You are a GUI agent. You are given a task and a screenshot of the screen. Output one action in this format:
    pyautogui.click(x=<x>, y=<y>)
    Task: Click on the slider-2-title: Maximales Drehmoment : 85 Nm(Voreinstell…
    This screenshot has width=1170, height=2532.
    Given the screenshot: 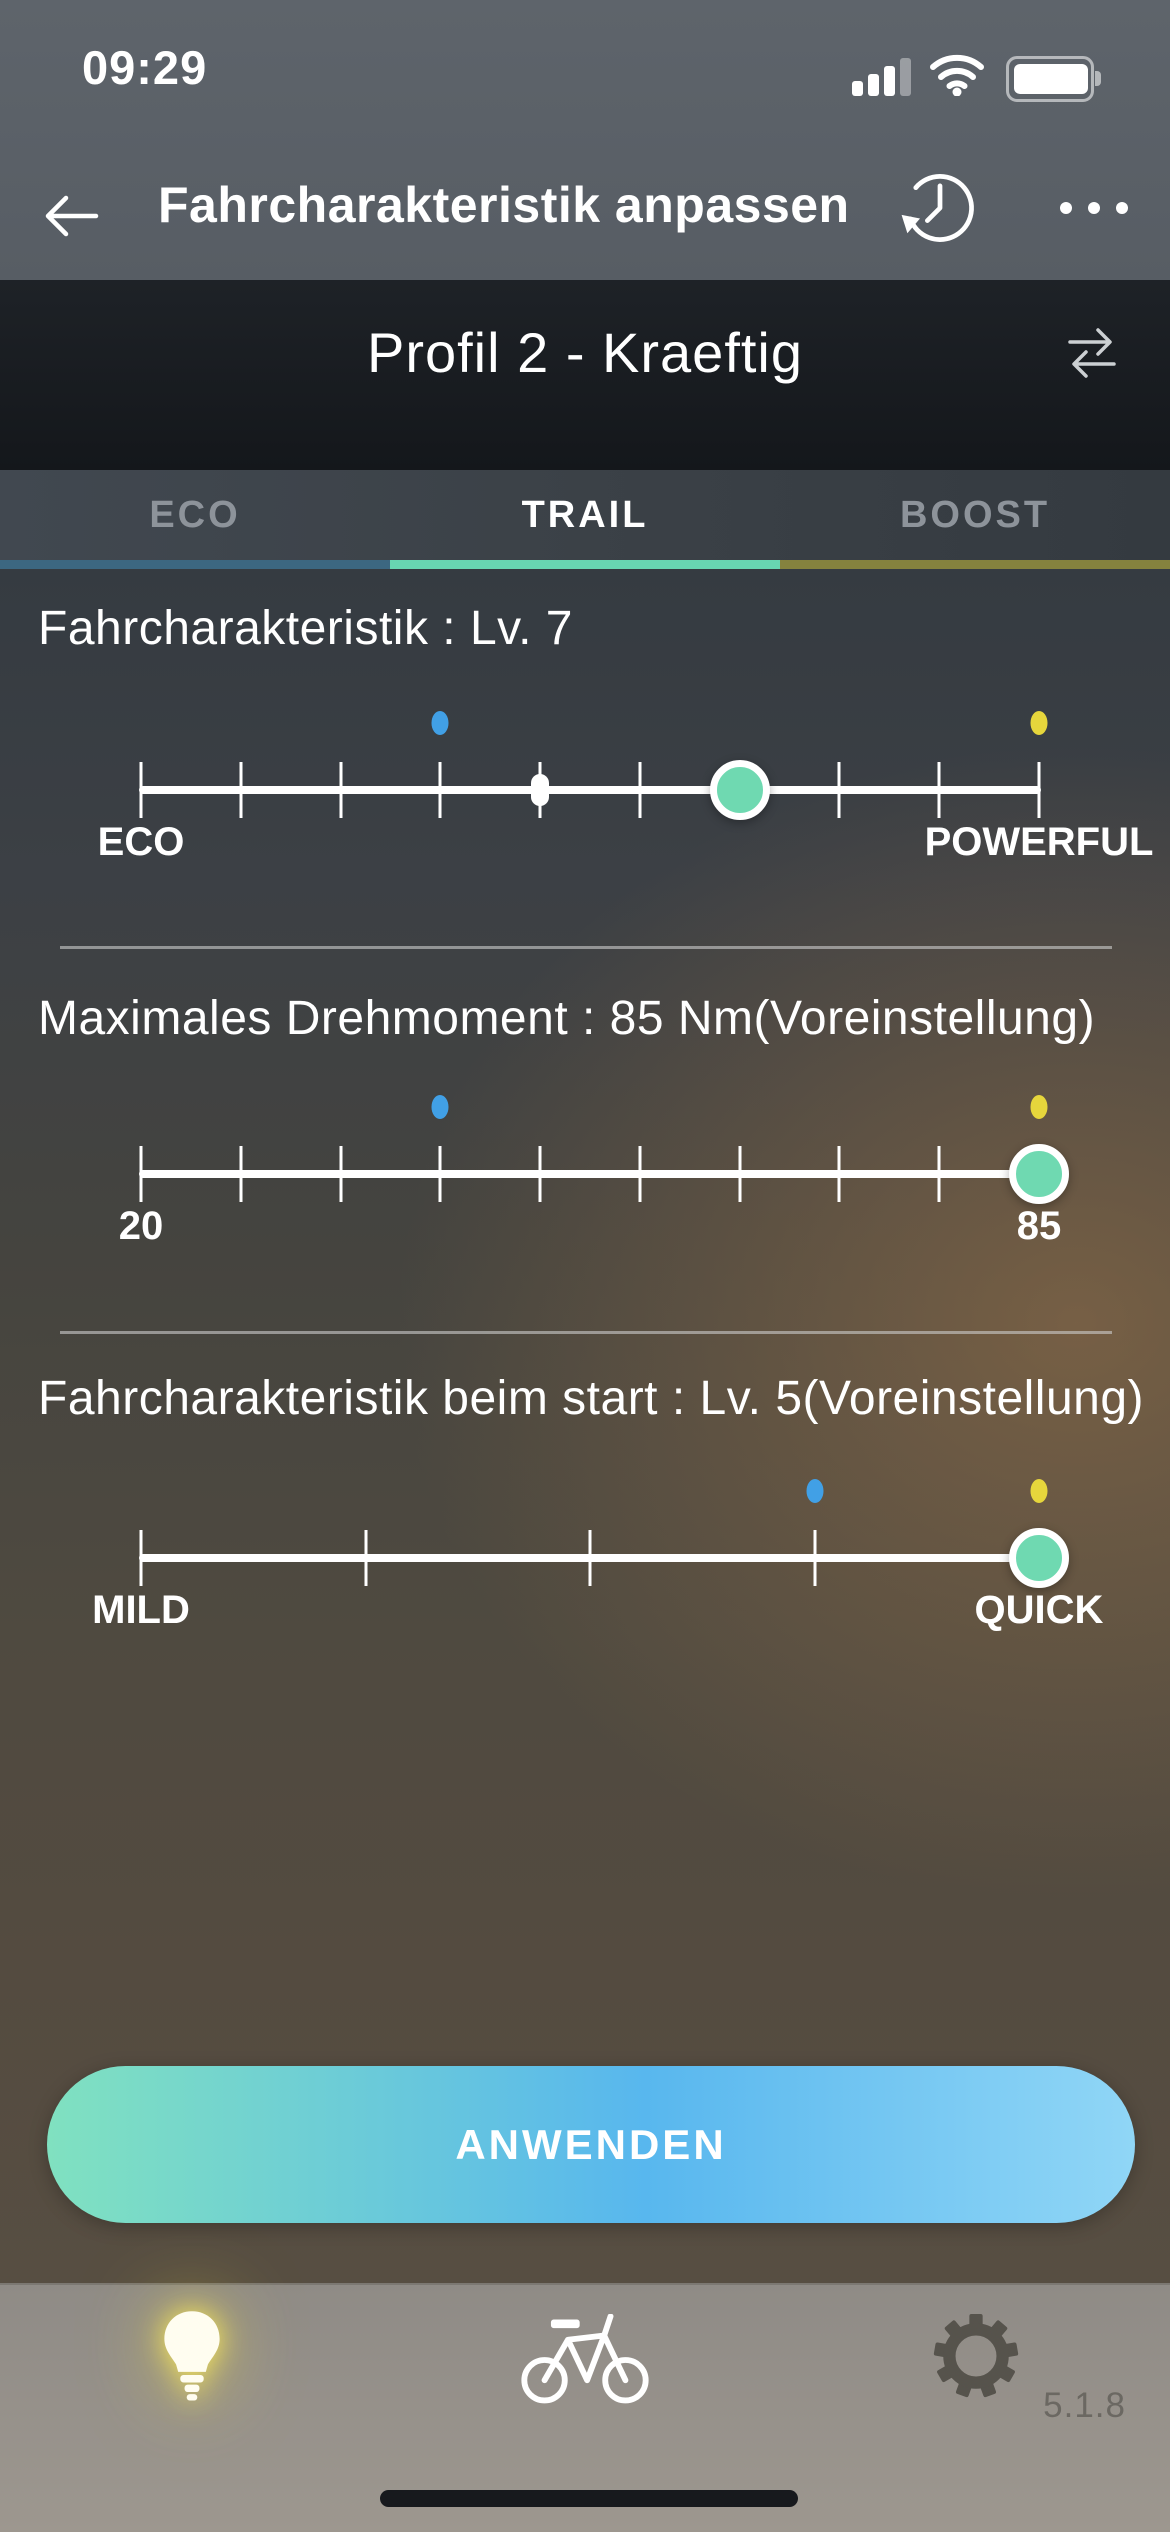 What is the action you would take?
    pyautogui.click(x=567, y=1018)
    